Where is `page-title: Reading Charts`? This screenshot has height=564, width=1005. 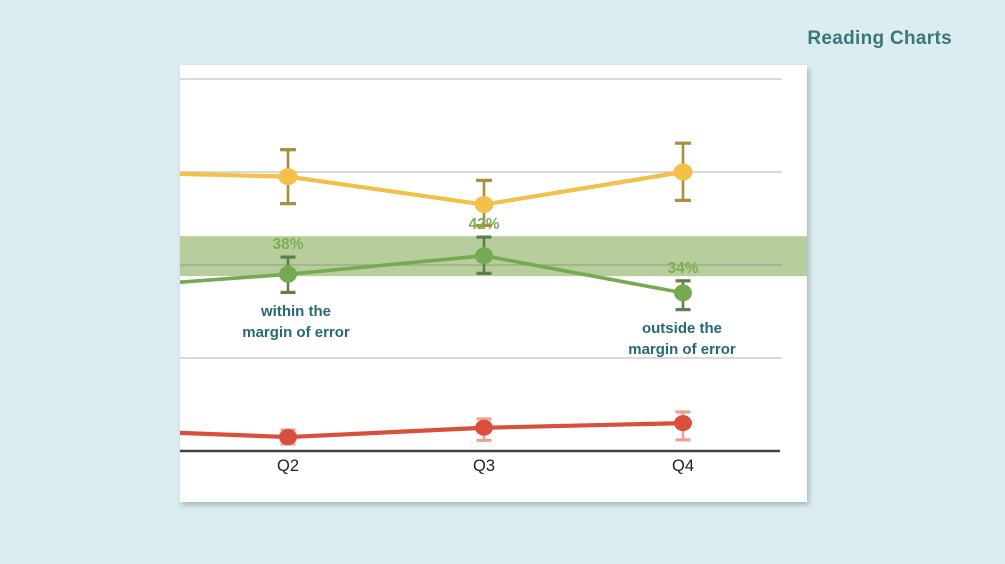 page-title: Reading Charts is located at coordinates (879, 38).